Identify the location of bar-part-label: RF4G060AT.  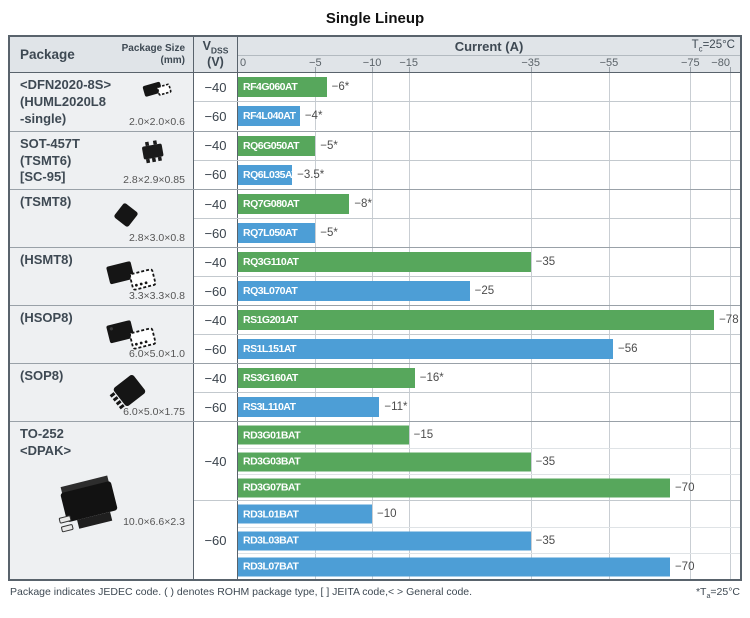
(270, 87).